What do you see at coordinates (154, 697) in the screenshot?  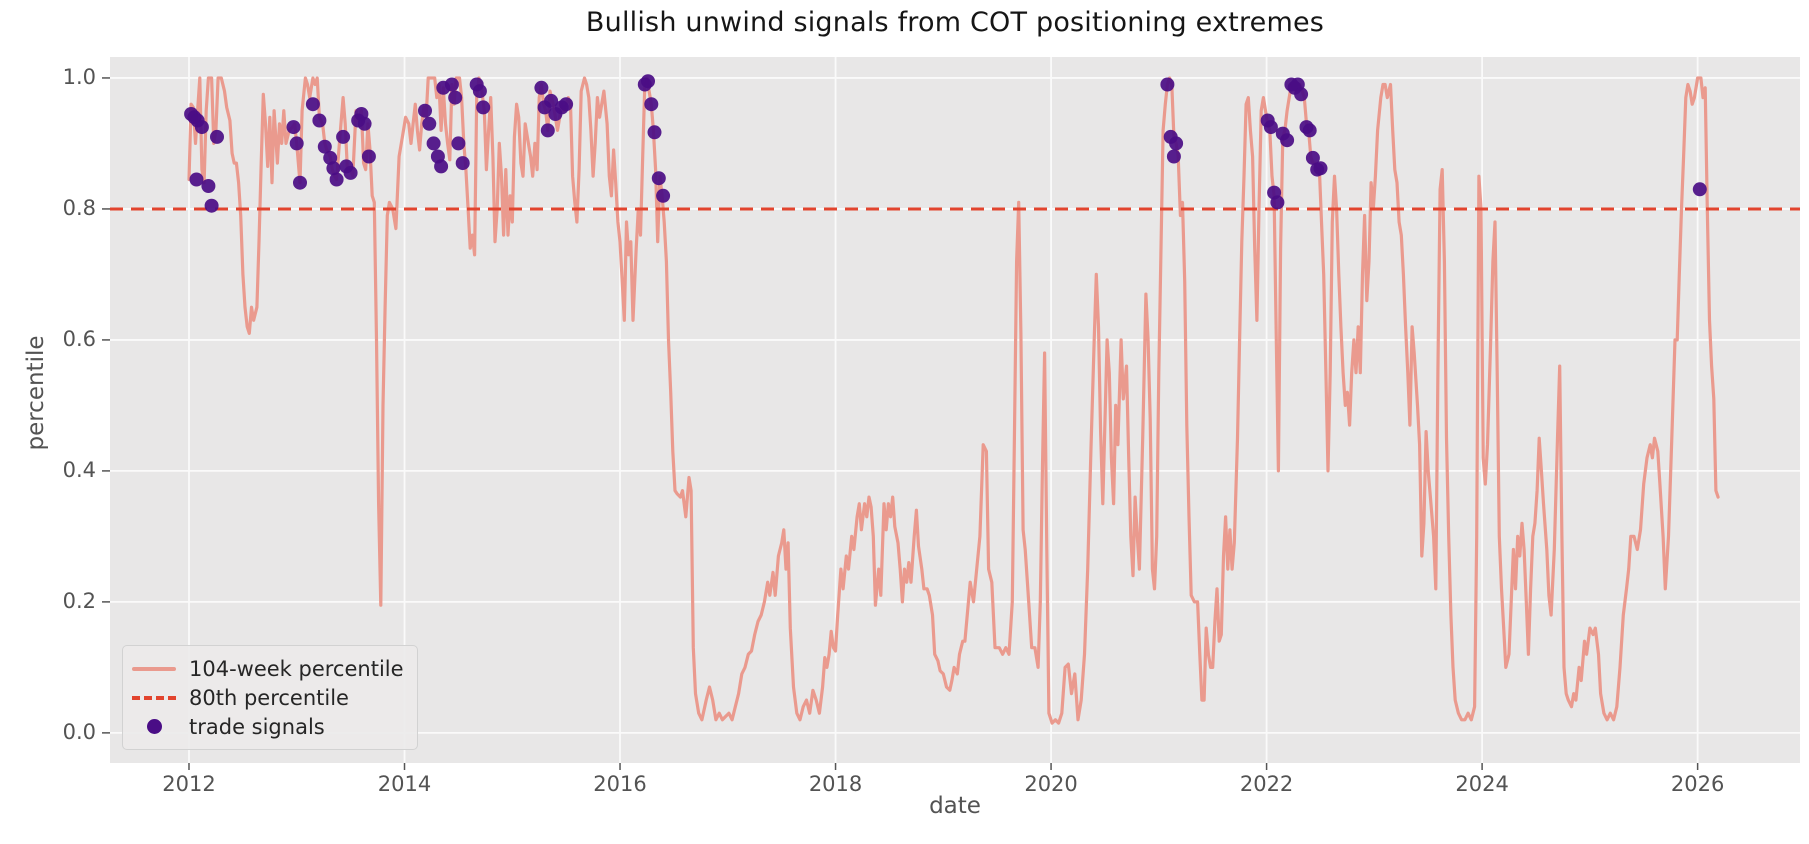 I see `dashed-line-swatch-icon` at bounding box center [154, 697].